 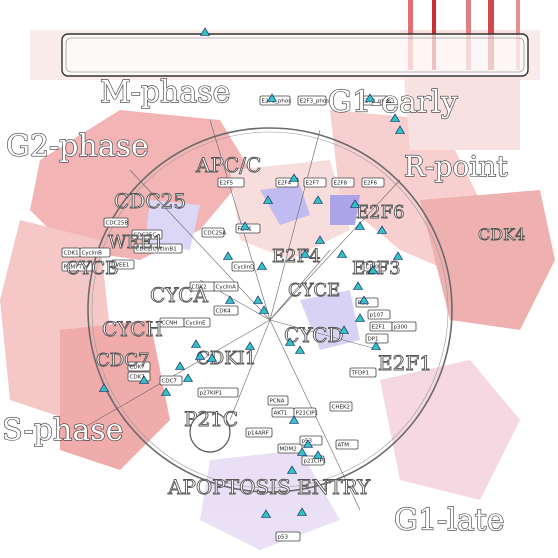 What do you see at coordinates (132, 329) in the screenshot?
I see `module-label: CYCH` at bounding box center [132, 329].